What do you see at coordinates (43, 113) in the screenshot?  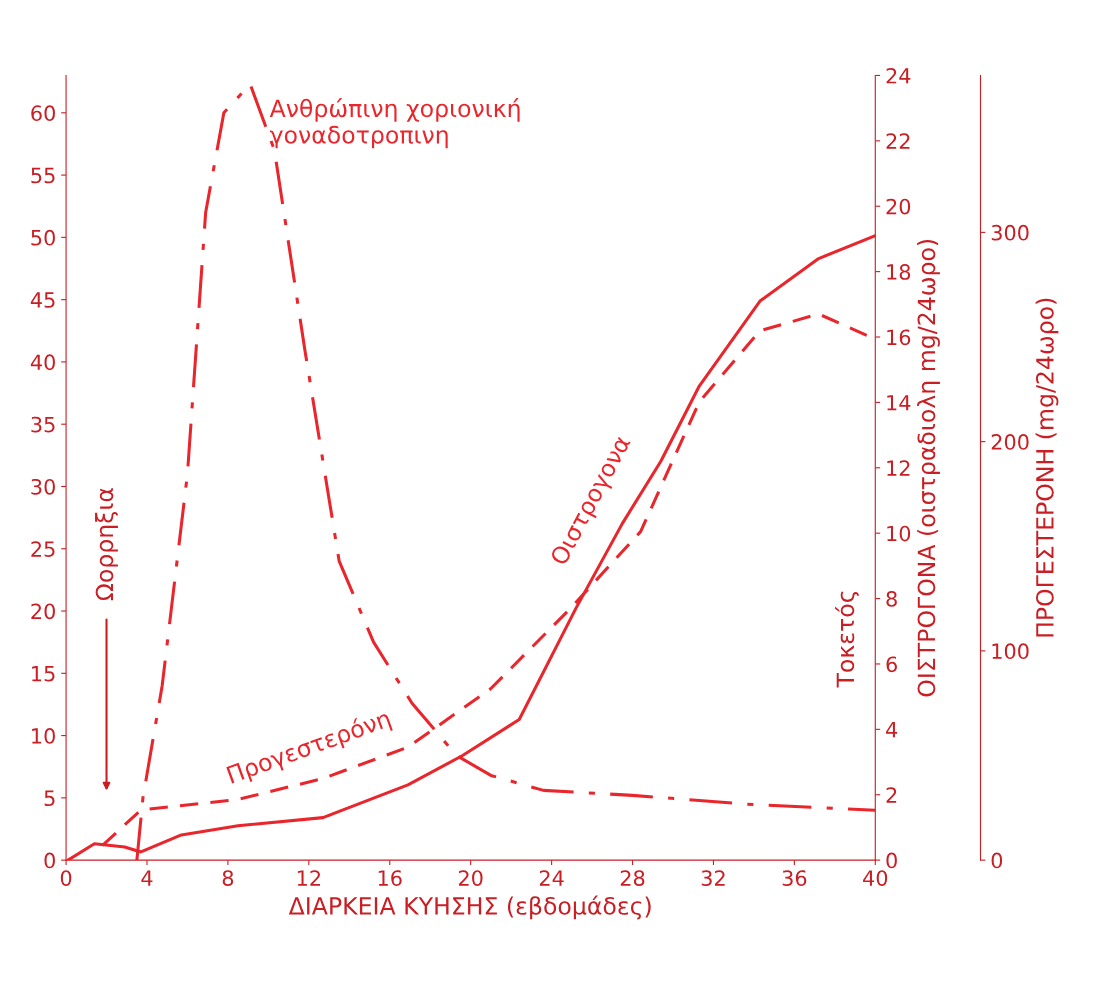 I see `y-tick-label: 60` at bounding box center [43, 113].